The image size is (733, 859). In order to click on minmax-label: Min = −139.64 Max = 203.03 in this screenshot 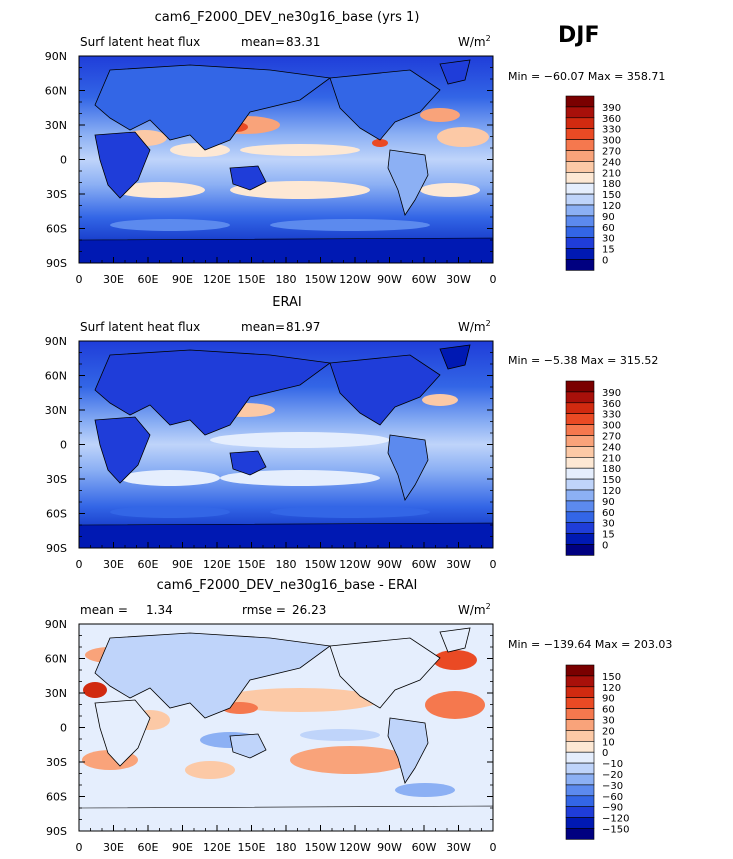, I will do `click(590, 644)`.